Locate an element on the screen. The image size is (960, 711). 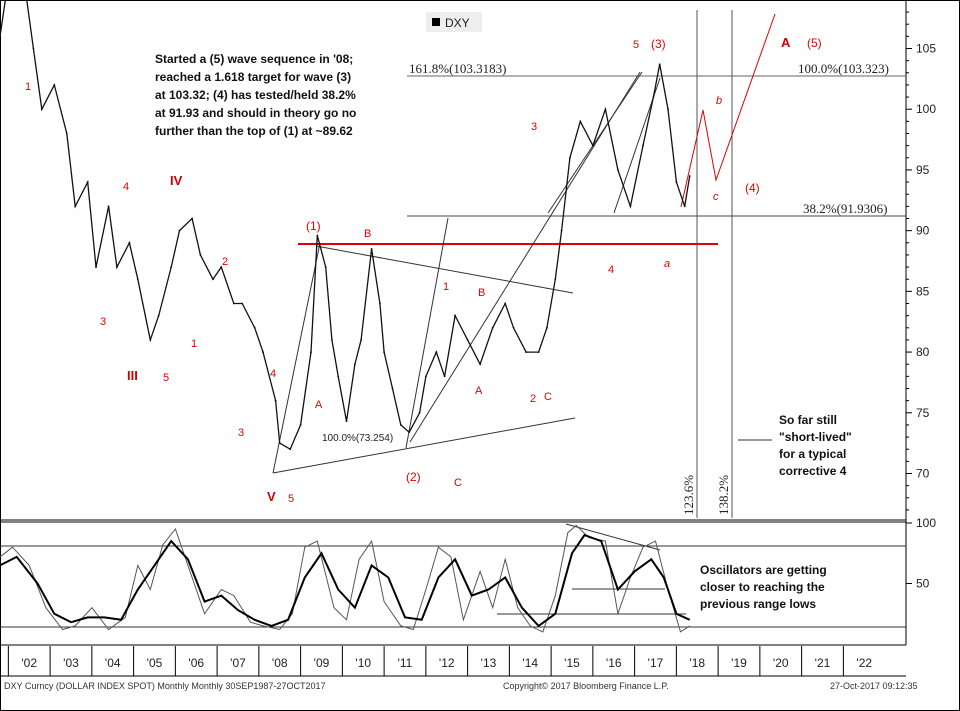
wave-label: (1) is located at coordinates (313, 226).